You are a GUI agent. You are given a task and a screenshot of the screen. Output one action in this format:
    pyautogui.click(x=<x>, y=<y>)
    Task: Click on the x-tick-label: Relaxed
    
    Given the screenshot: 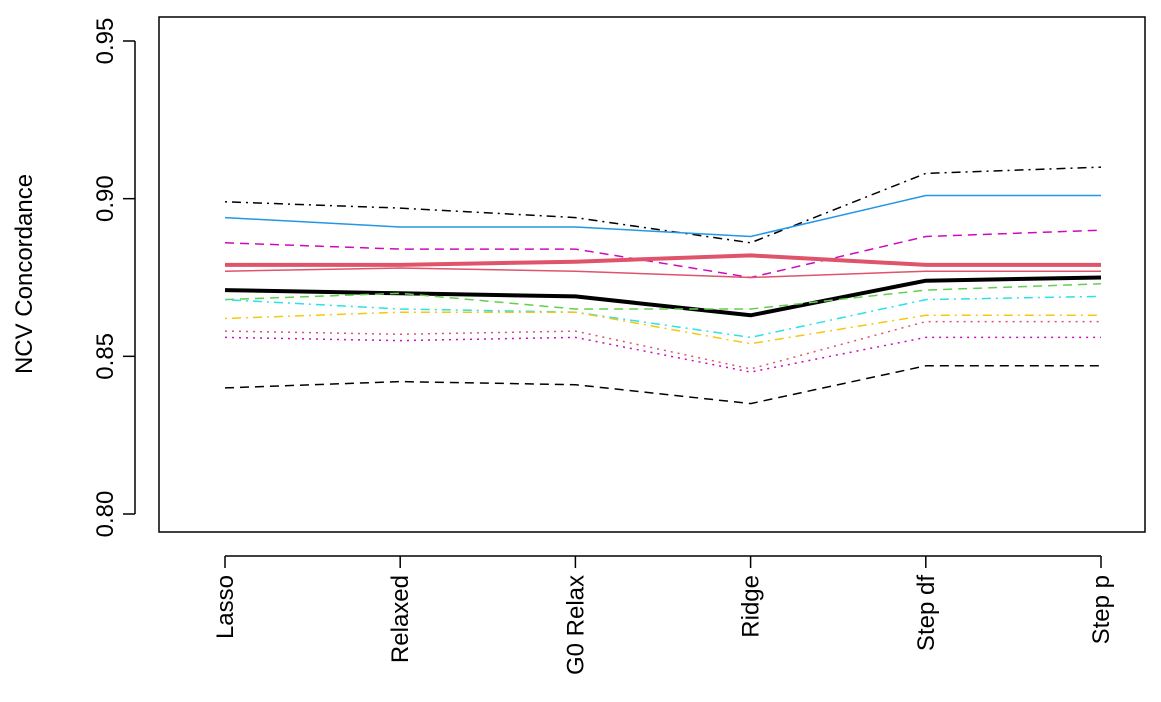 What is the action you would take?
    pyautogui.click(x=400, y=619)
    